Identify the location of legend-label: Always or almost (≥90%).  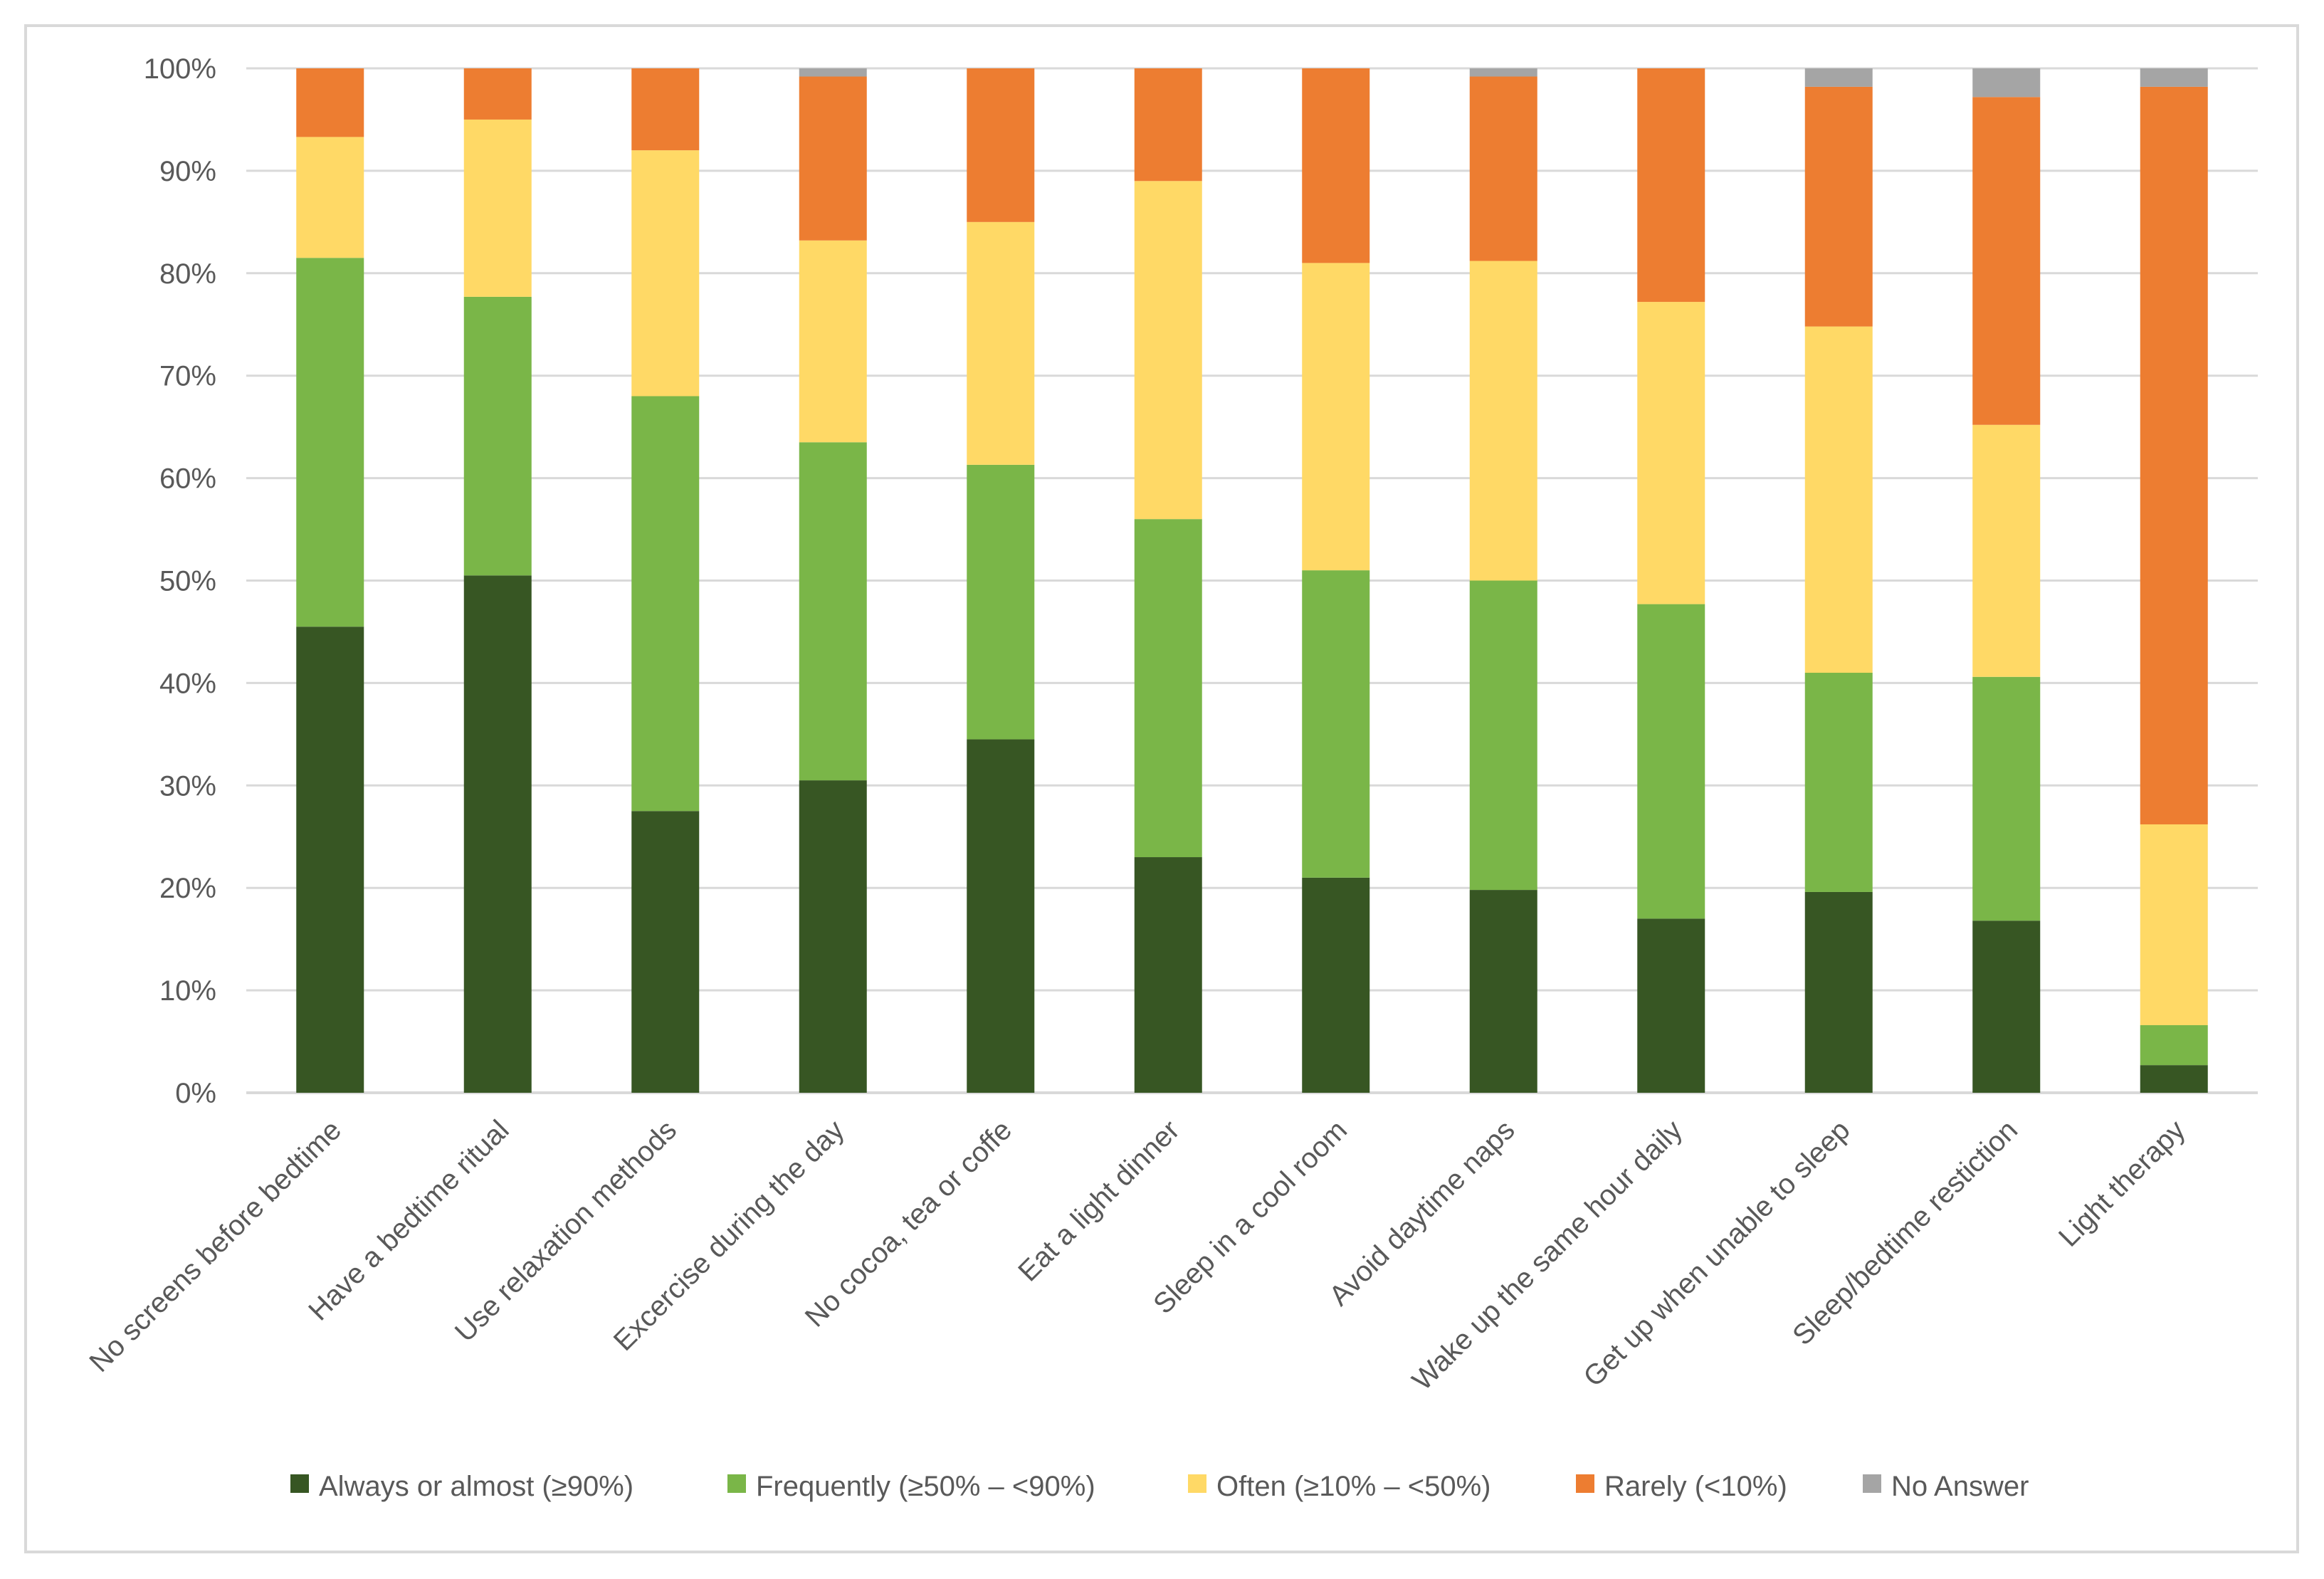
(476, 1486).